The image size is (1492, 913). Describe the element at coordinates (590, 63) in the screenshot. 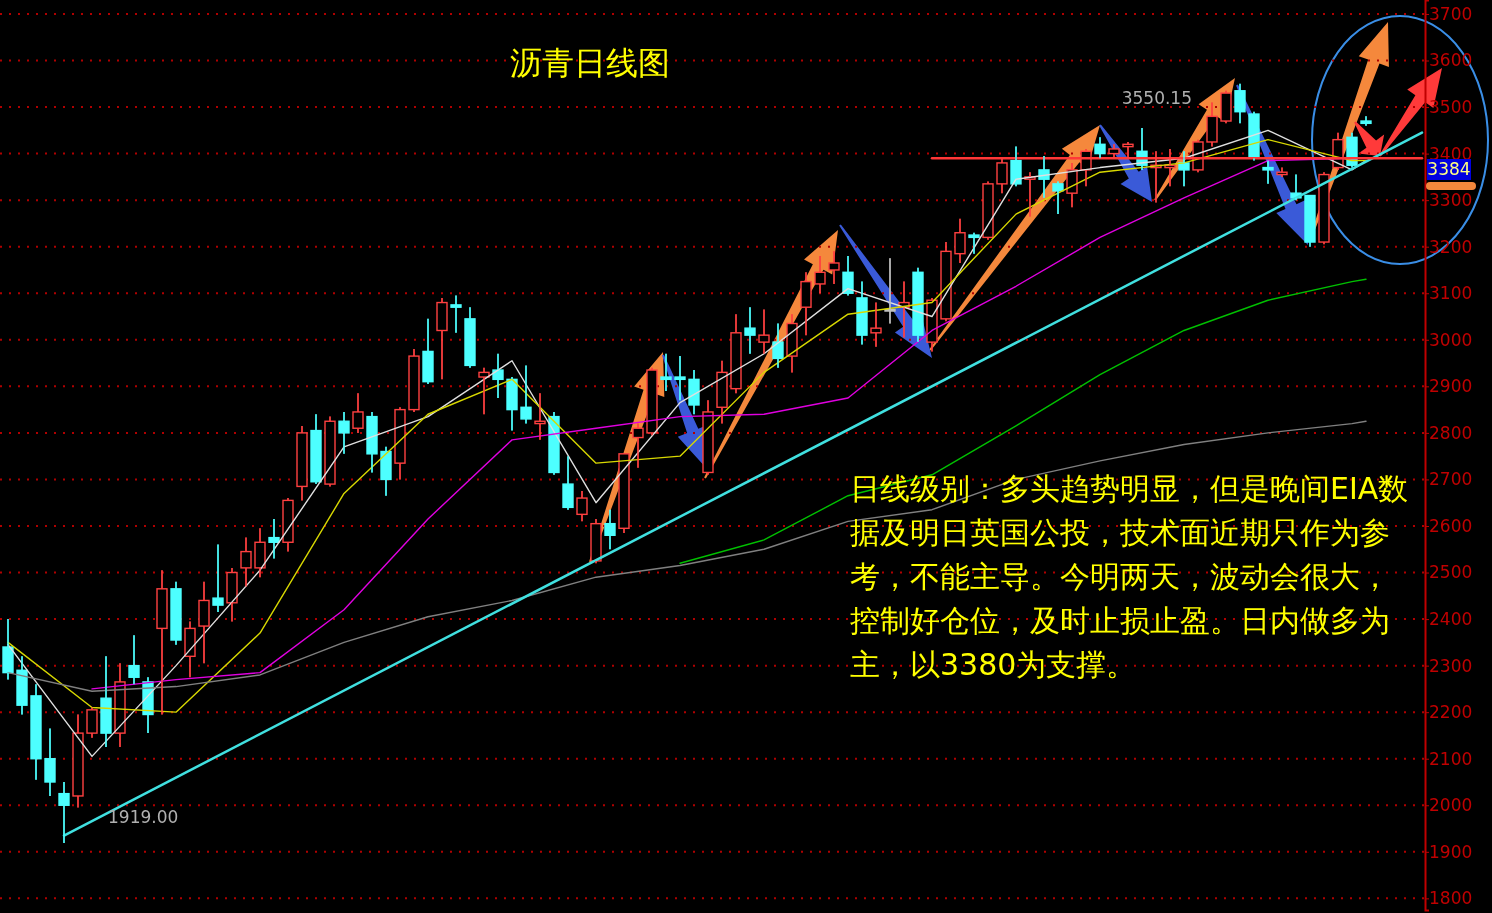

I see `text: 沥青日线图` at that location.